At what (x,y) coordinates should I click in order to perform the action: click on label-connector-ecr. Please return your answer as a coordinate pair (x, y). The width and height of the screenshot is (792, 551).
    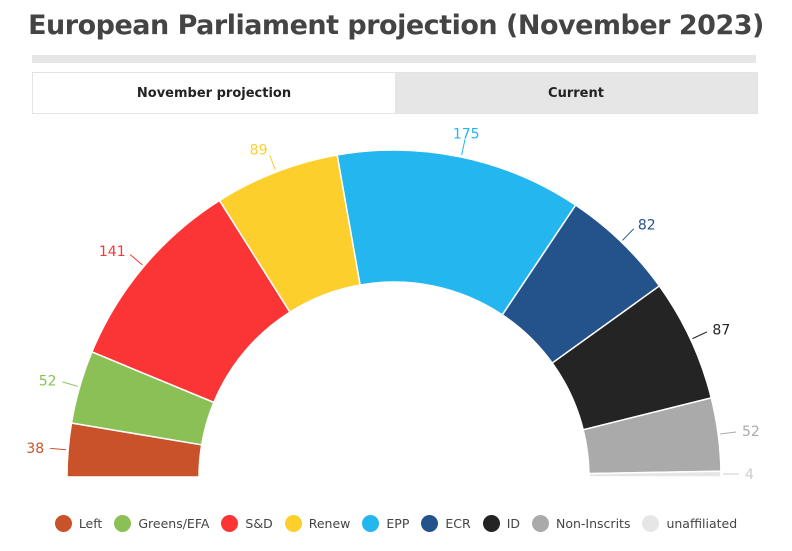
    Looking at the image, I should click on (628, 234).